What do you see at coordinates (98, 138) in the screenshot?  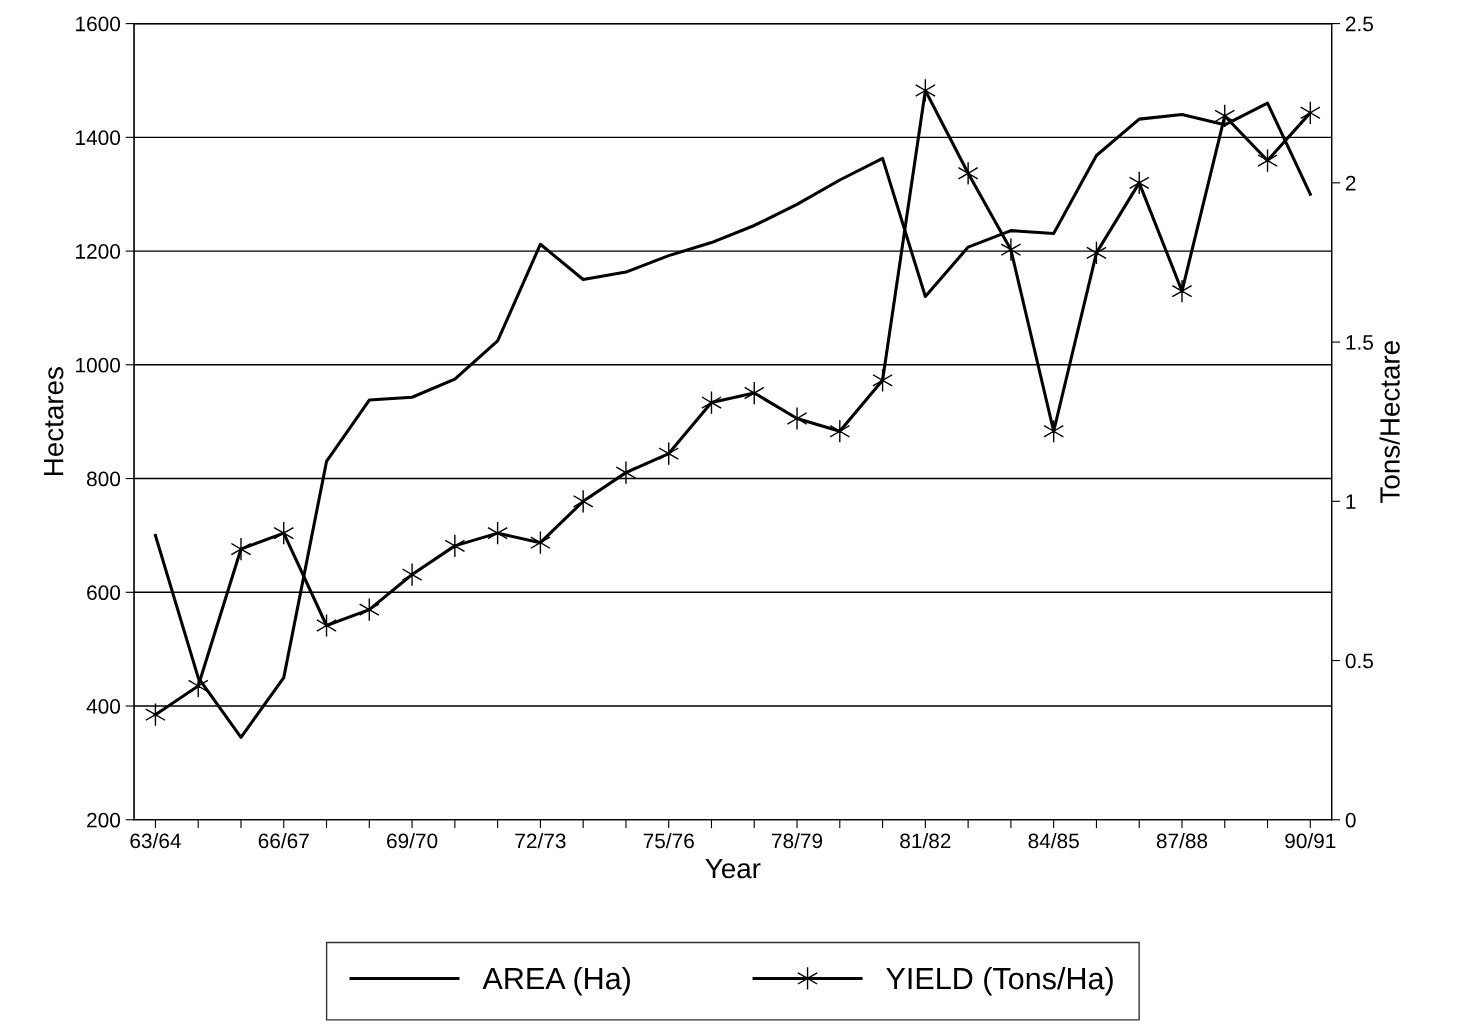 I see `y-tick-label: 1400` at bounding box center [98, 138].